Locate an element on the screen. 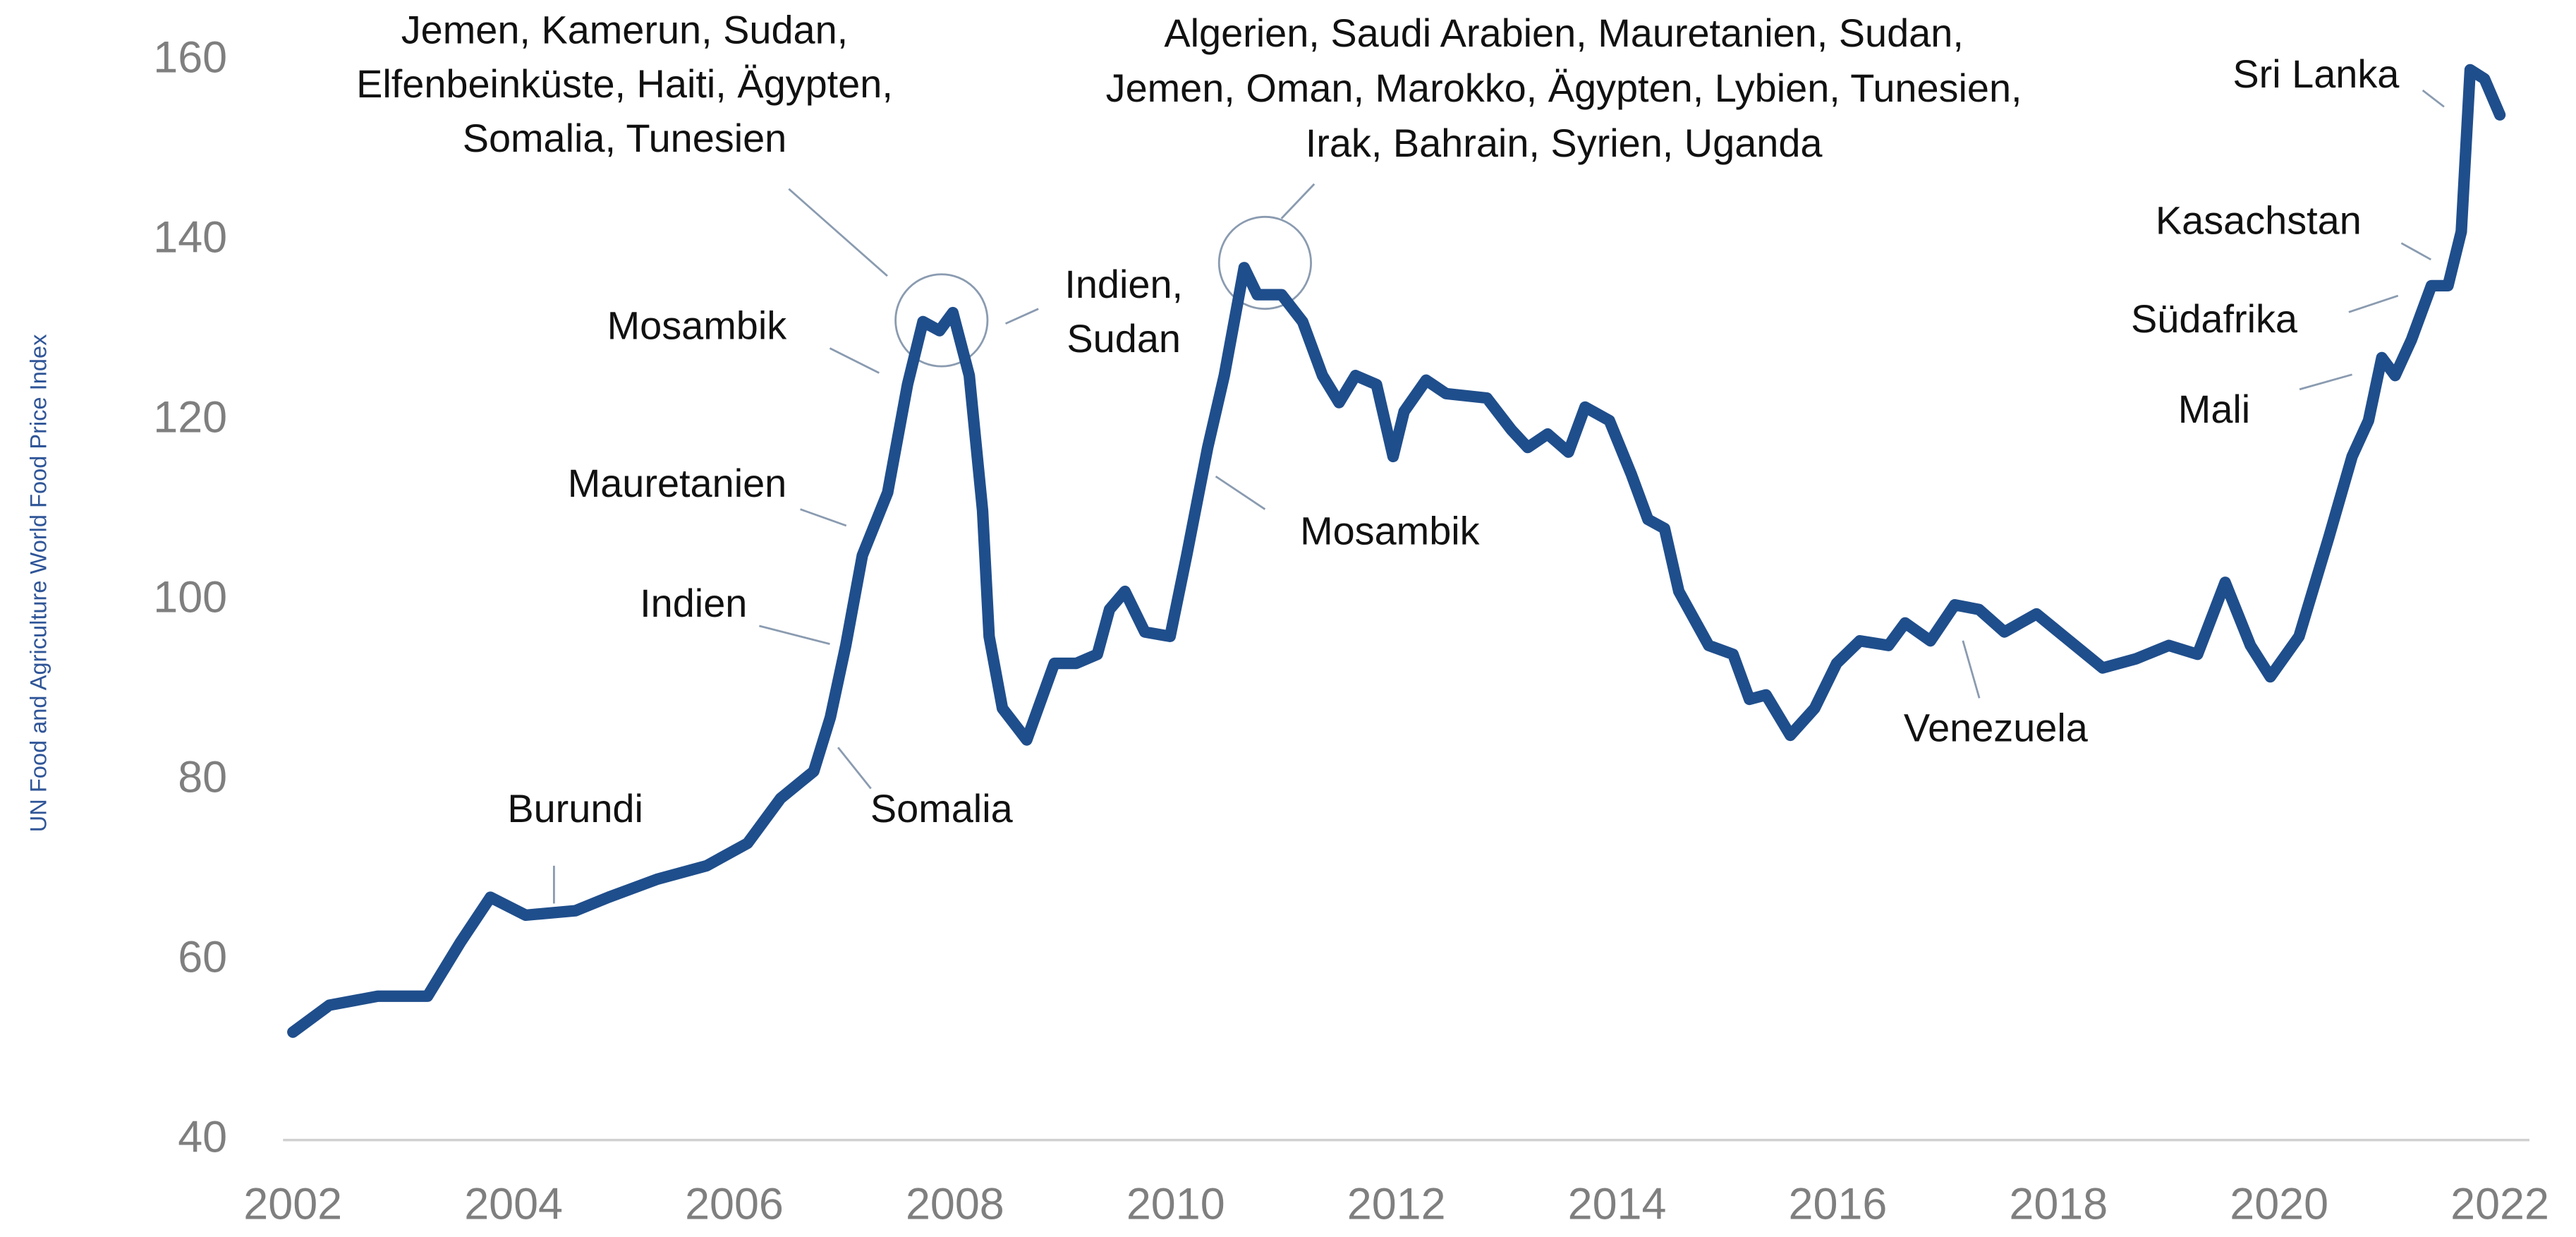  x-tick-label: 2018 is located at coordinates (2058, 1204).